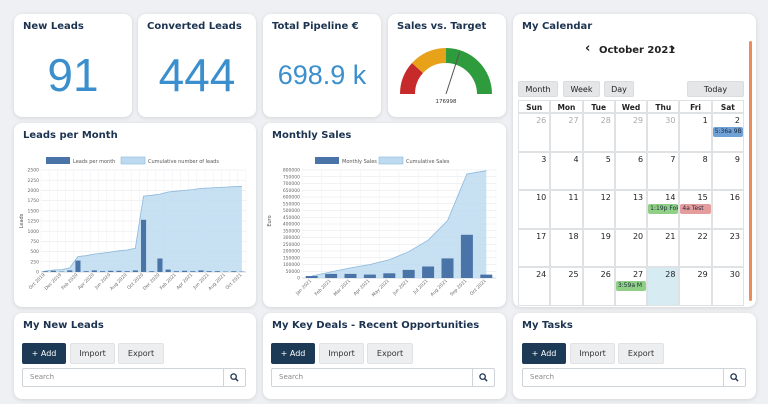 The image size is (768, 404). I want to click on add-task-button: + Add, so click(544, 353).